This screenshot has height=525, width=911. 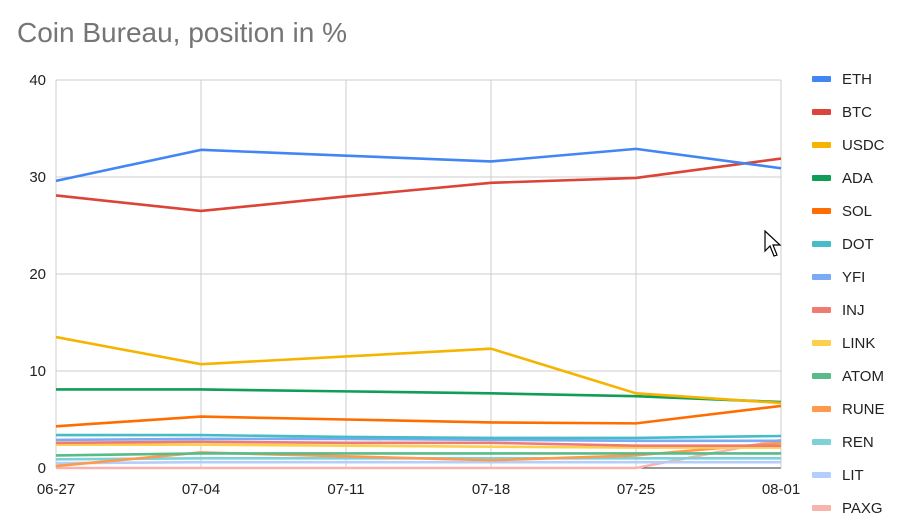 What do you see at coordinates (418, 370) in the screenshot?
I see `series-line-usdc` at bounding box center [418, 370].